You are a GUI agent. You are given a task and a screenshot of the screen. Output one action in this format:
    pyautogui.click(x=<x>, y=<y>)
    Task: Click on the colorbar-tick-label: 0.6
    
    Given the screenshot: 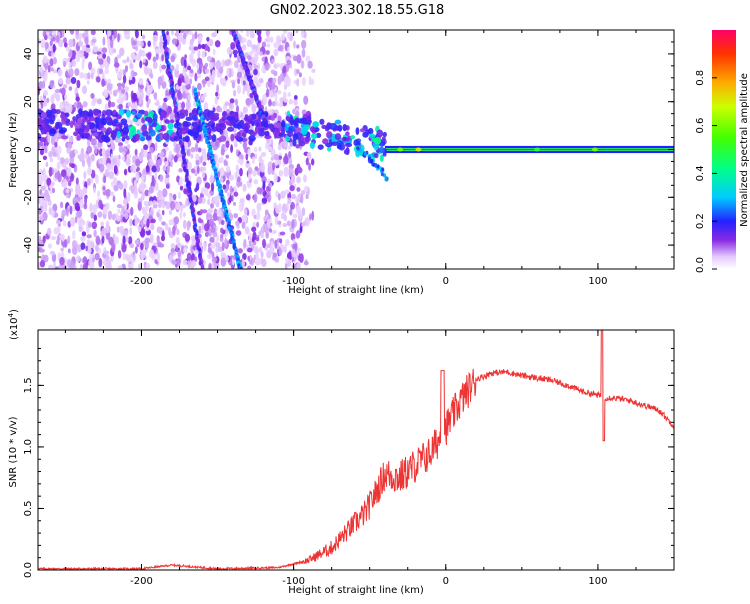 What is the action you would take?
    pyautogui.click(x=700, y=126)
    